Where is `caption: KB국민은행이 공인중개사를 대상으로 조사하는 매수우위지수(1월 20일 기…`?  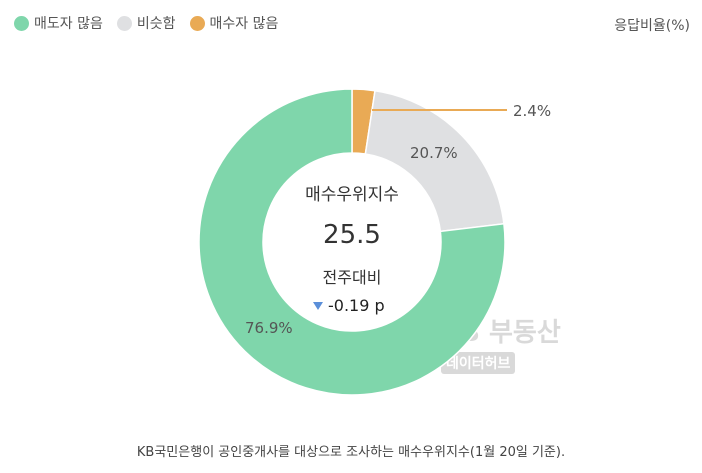
caption: KB국민은행이 공인중개사를 대상으로 조사하는 매수우위지수(1월 20일 기… is located at coordinates (351, 452).